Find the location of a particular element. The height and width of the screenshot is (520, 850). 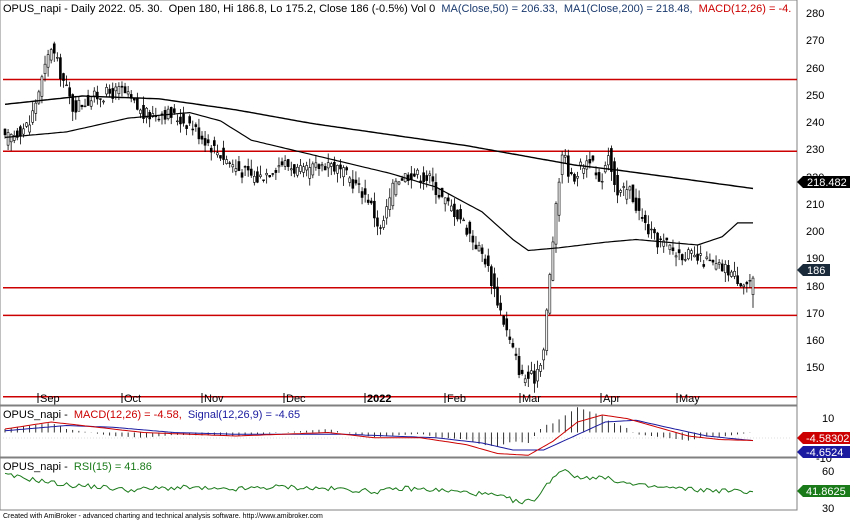

macd-tick: 10 is located at coordinates (828, 419).